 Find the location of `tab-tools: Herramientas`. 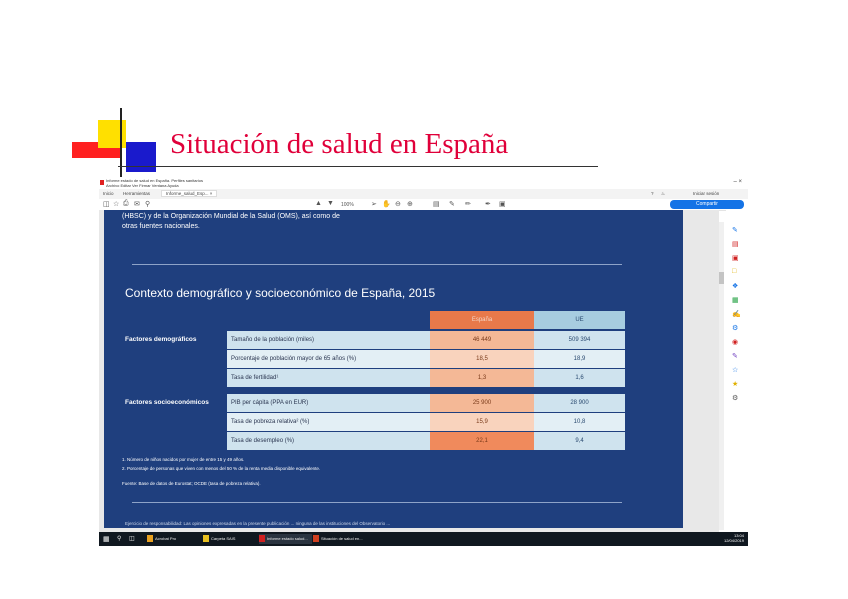

tab-tools: Herramientas is located at coordinates (137, 193).